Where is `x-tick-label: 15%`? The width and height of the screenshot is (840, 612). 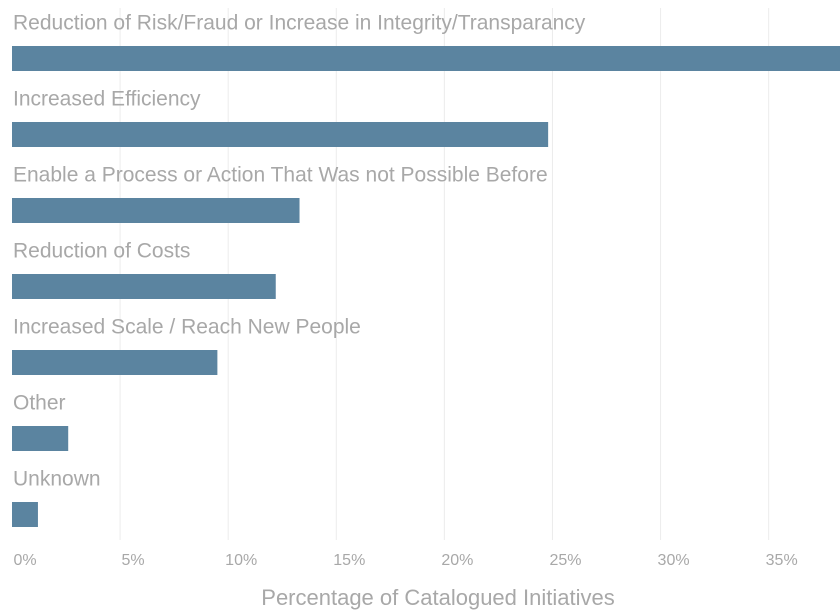 x-tick-label: 15% is located at coordinates (349, 560).